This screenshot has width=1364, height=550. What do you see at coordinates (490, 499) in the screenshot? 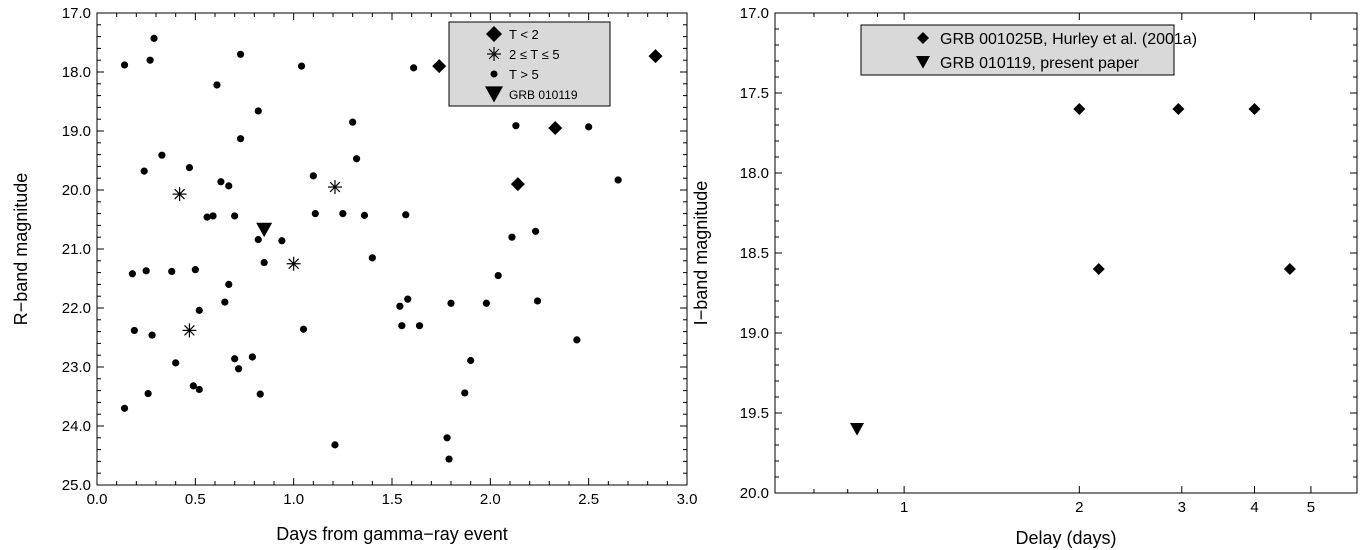
I see `left-x-tick-label: 2.0` at bounding box center [490, 499].